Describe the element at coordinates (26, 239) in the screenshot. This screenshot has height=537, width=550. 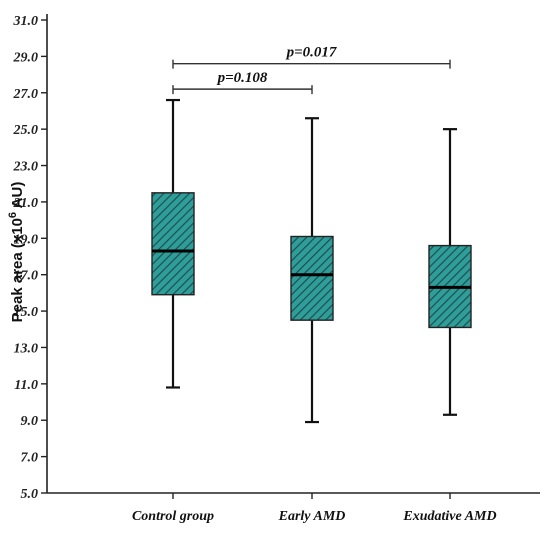
I see `y-tick-label: 19.0` at that location.